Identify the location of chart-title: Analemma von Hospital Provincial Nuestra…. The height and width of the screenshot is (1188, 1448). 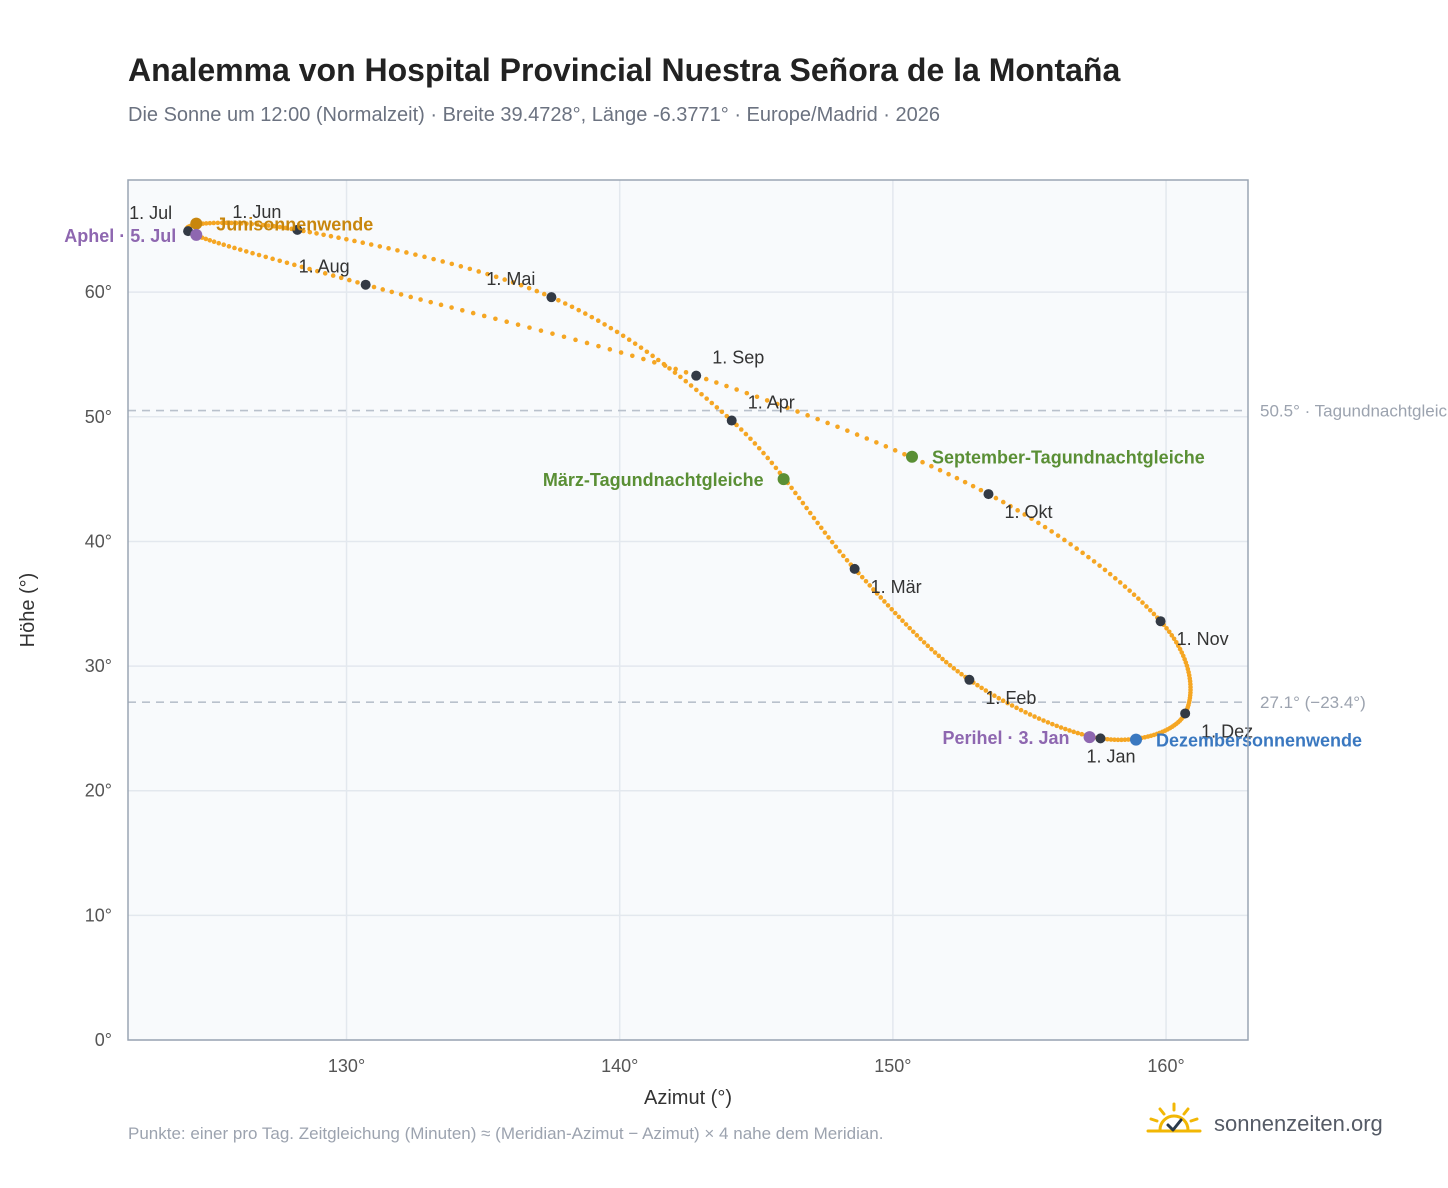
(624, 70).